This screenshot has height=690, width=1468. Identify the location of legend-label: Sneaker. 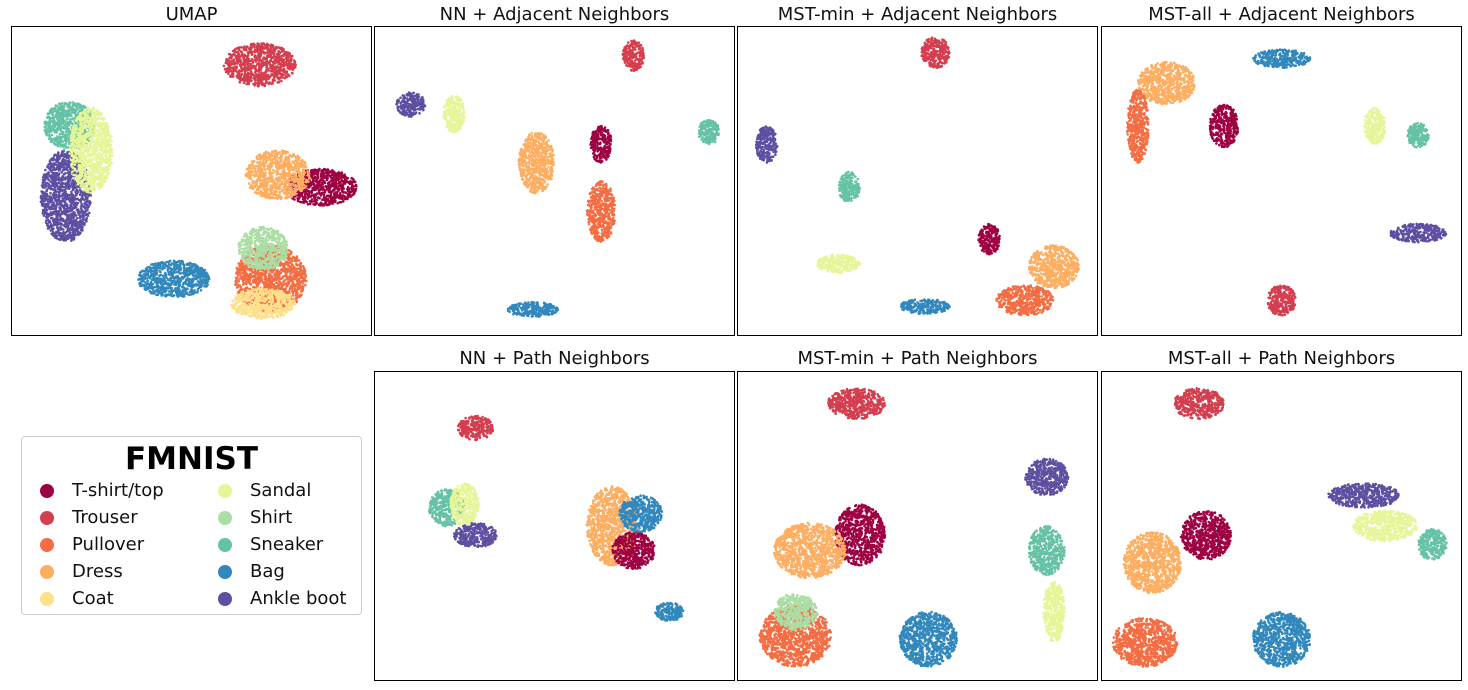
(286, 544).